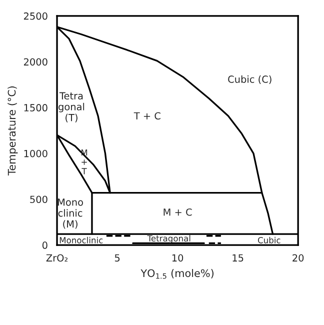 The width and height of the screenshot is (324, 325). What do you see at coordinates (36, 16) in the screenshot?
I see `y-tick-label: 2500` at bounding box center [36, 16].